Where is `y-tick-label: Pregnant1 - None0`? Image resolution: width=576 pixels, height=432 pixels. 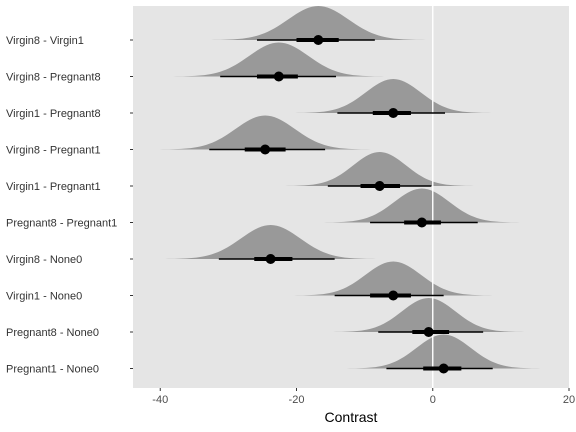 y-tick-label: Pregnant1 - None0 is located at coordinates (52, 370).